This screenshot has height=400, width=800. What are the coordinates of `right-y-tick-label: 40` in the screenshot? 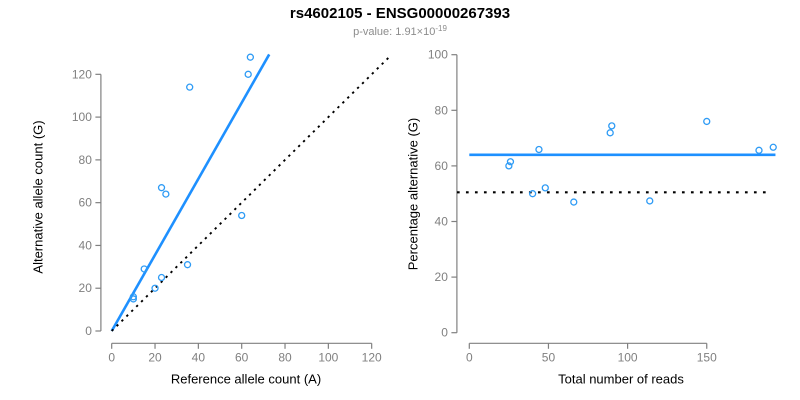 It's located at (442, 222).